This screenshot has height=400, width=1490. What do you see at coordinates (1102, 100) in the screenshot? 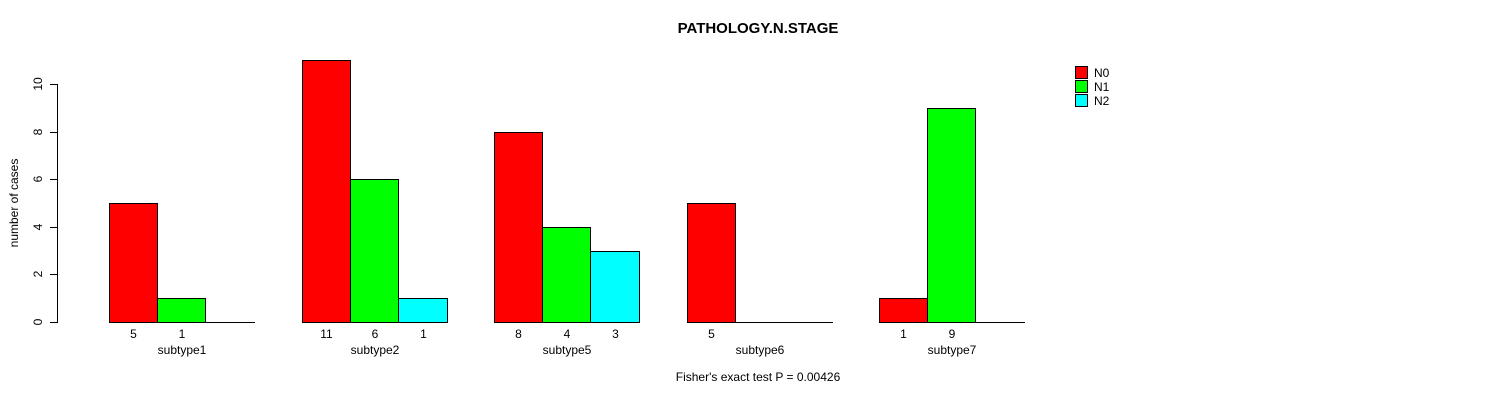
I see `legend-label: N2` at bounding box center [1102, 100].